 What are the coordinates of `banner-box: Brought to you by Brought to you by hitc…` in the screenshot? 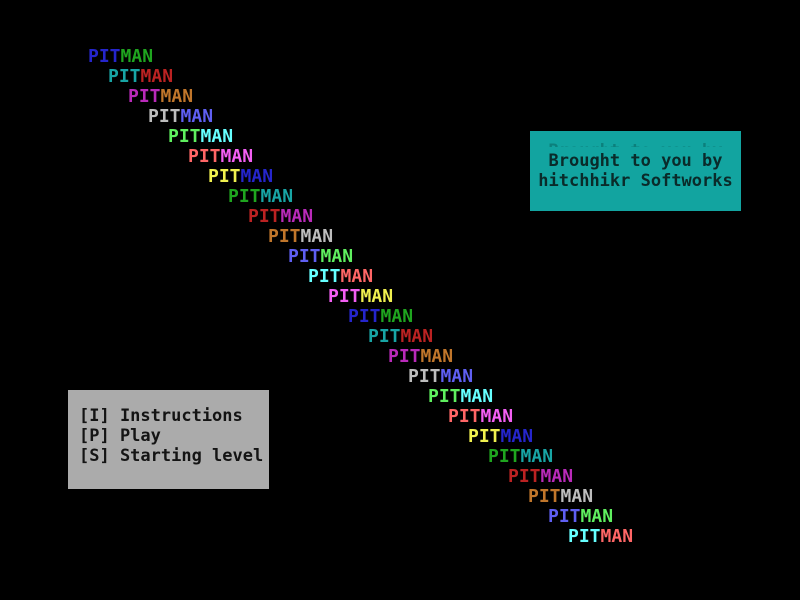 It's located at (635, 171).